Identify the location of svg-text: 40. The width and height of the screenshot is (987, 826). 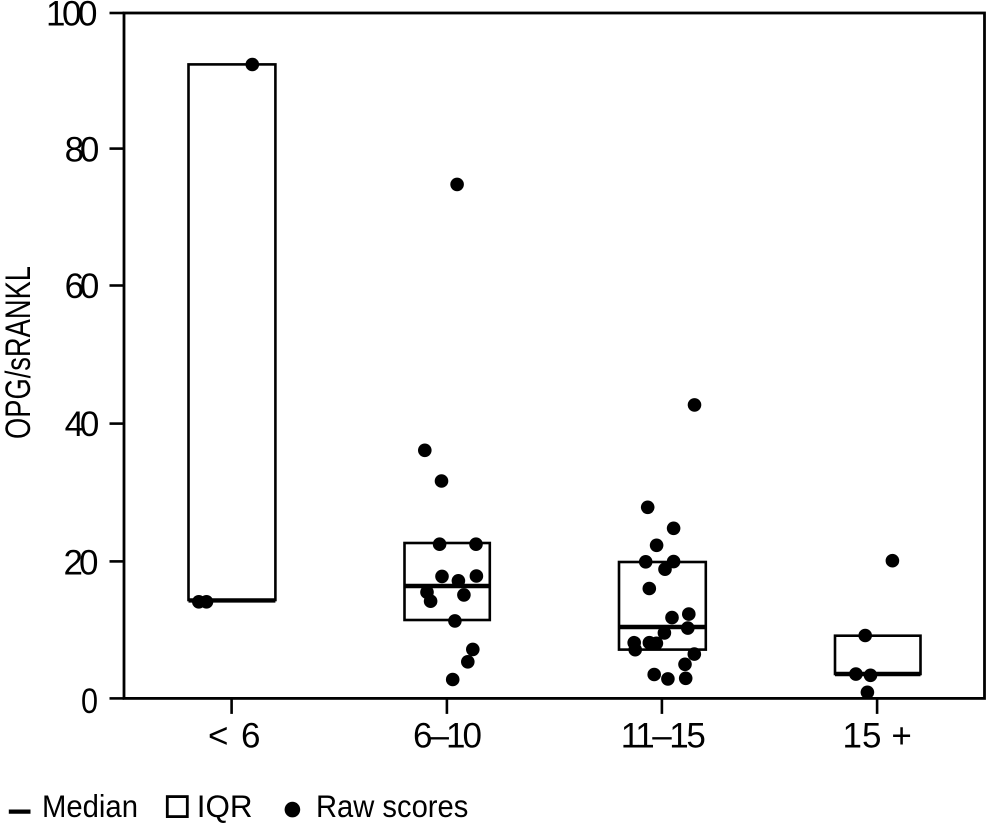
(82, 424).